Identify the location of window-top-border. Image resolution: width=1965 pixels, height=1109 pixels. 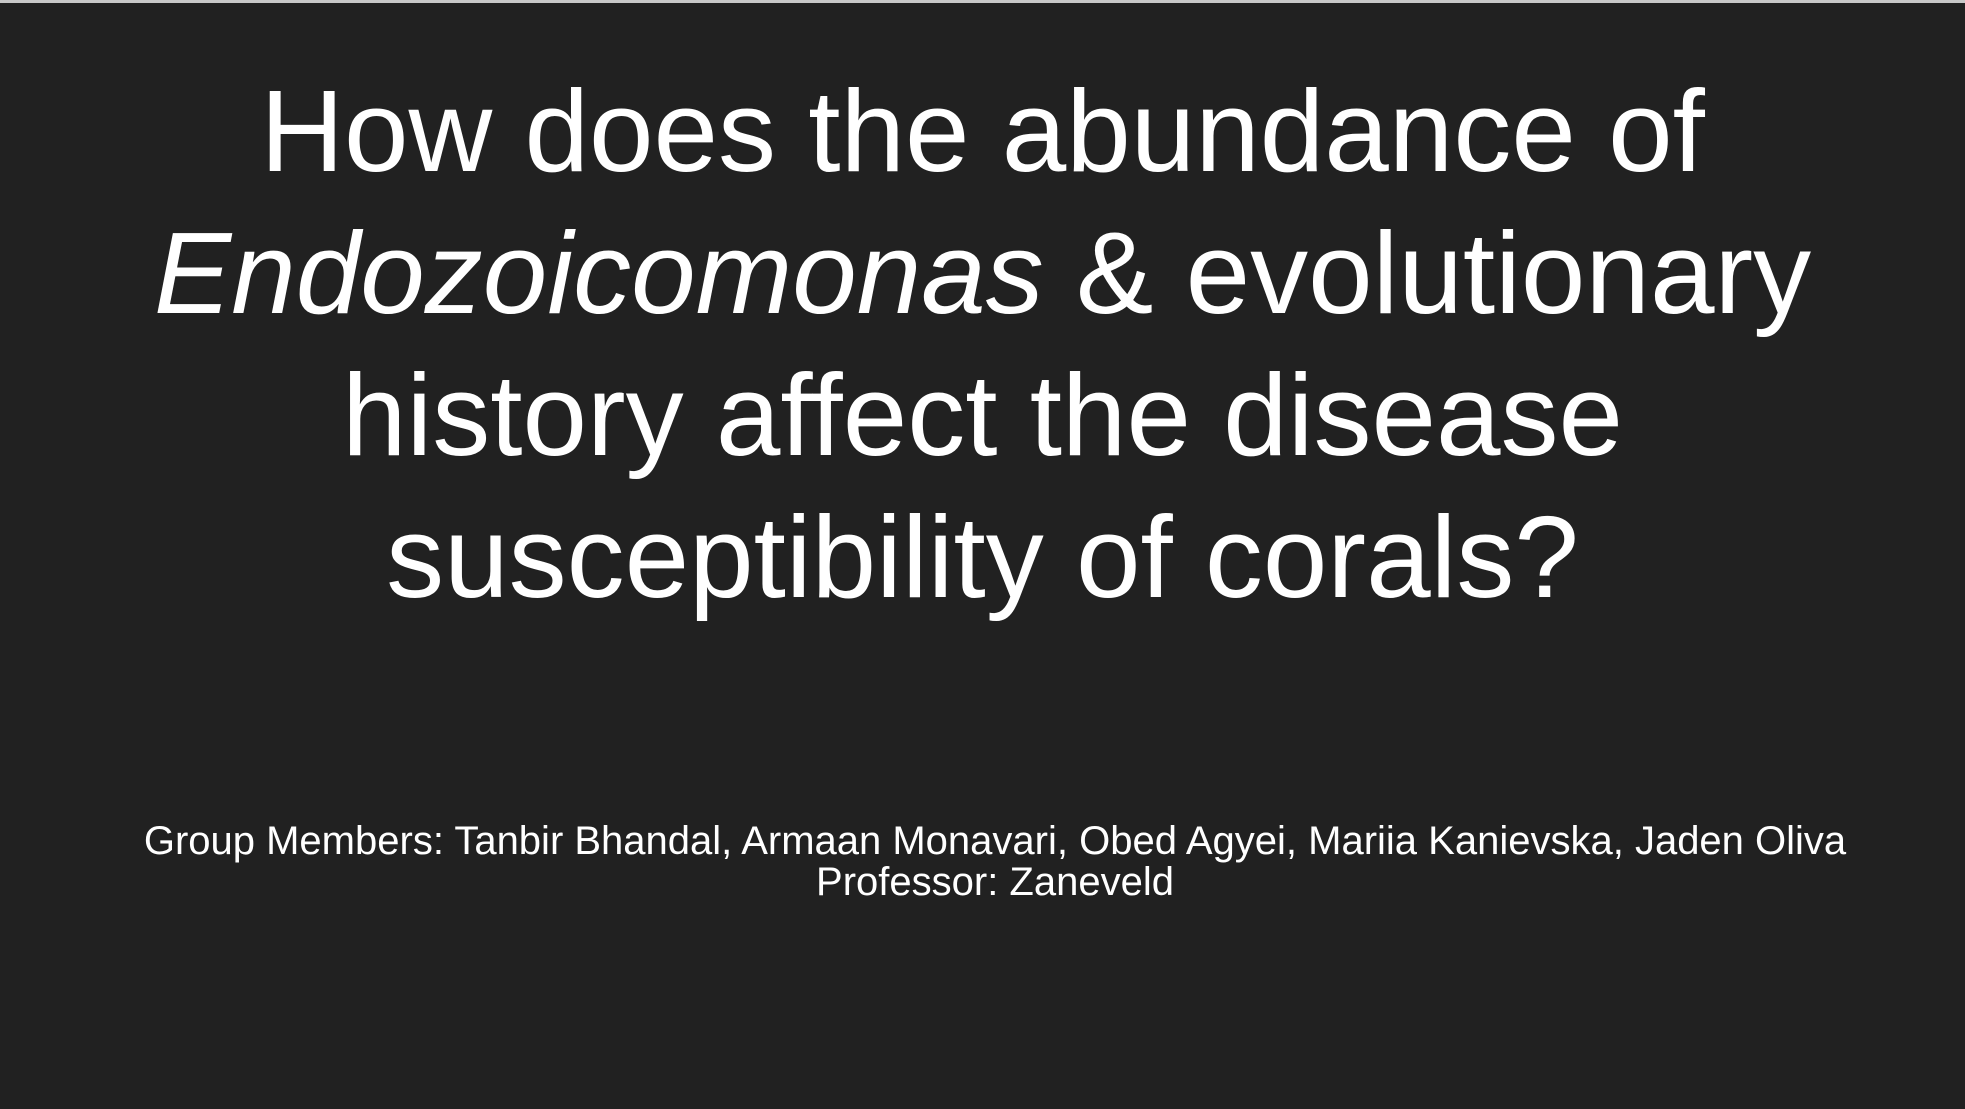
(982, 1).